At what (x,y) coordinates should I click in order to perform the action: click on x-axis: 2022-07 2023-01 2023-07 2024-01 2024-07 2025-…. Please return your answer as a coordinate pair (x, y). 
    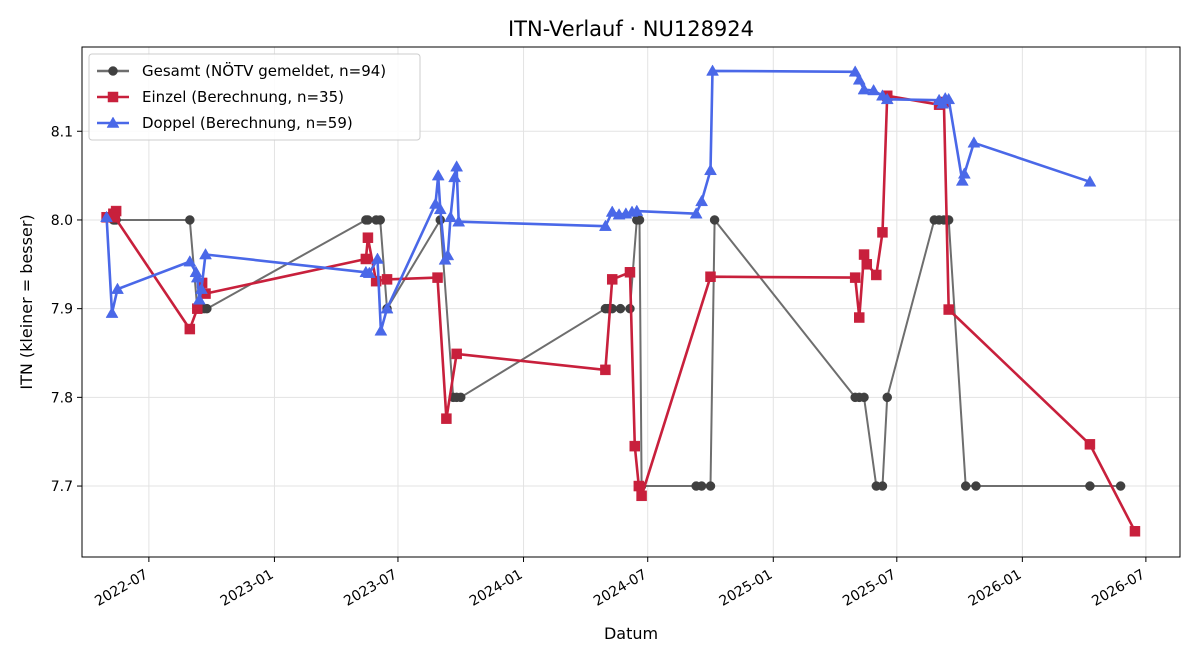
    Looking at the image, I should click on (620, 583).